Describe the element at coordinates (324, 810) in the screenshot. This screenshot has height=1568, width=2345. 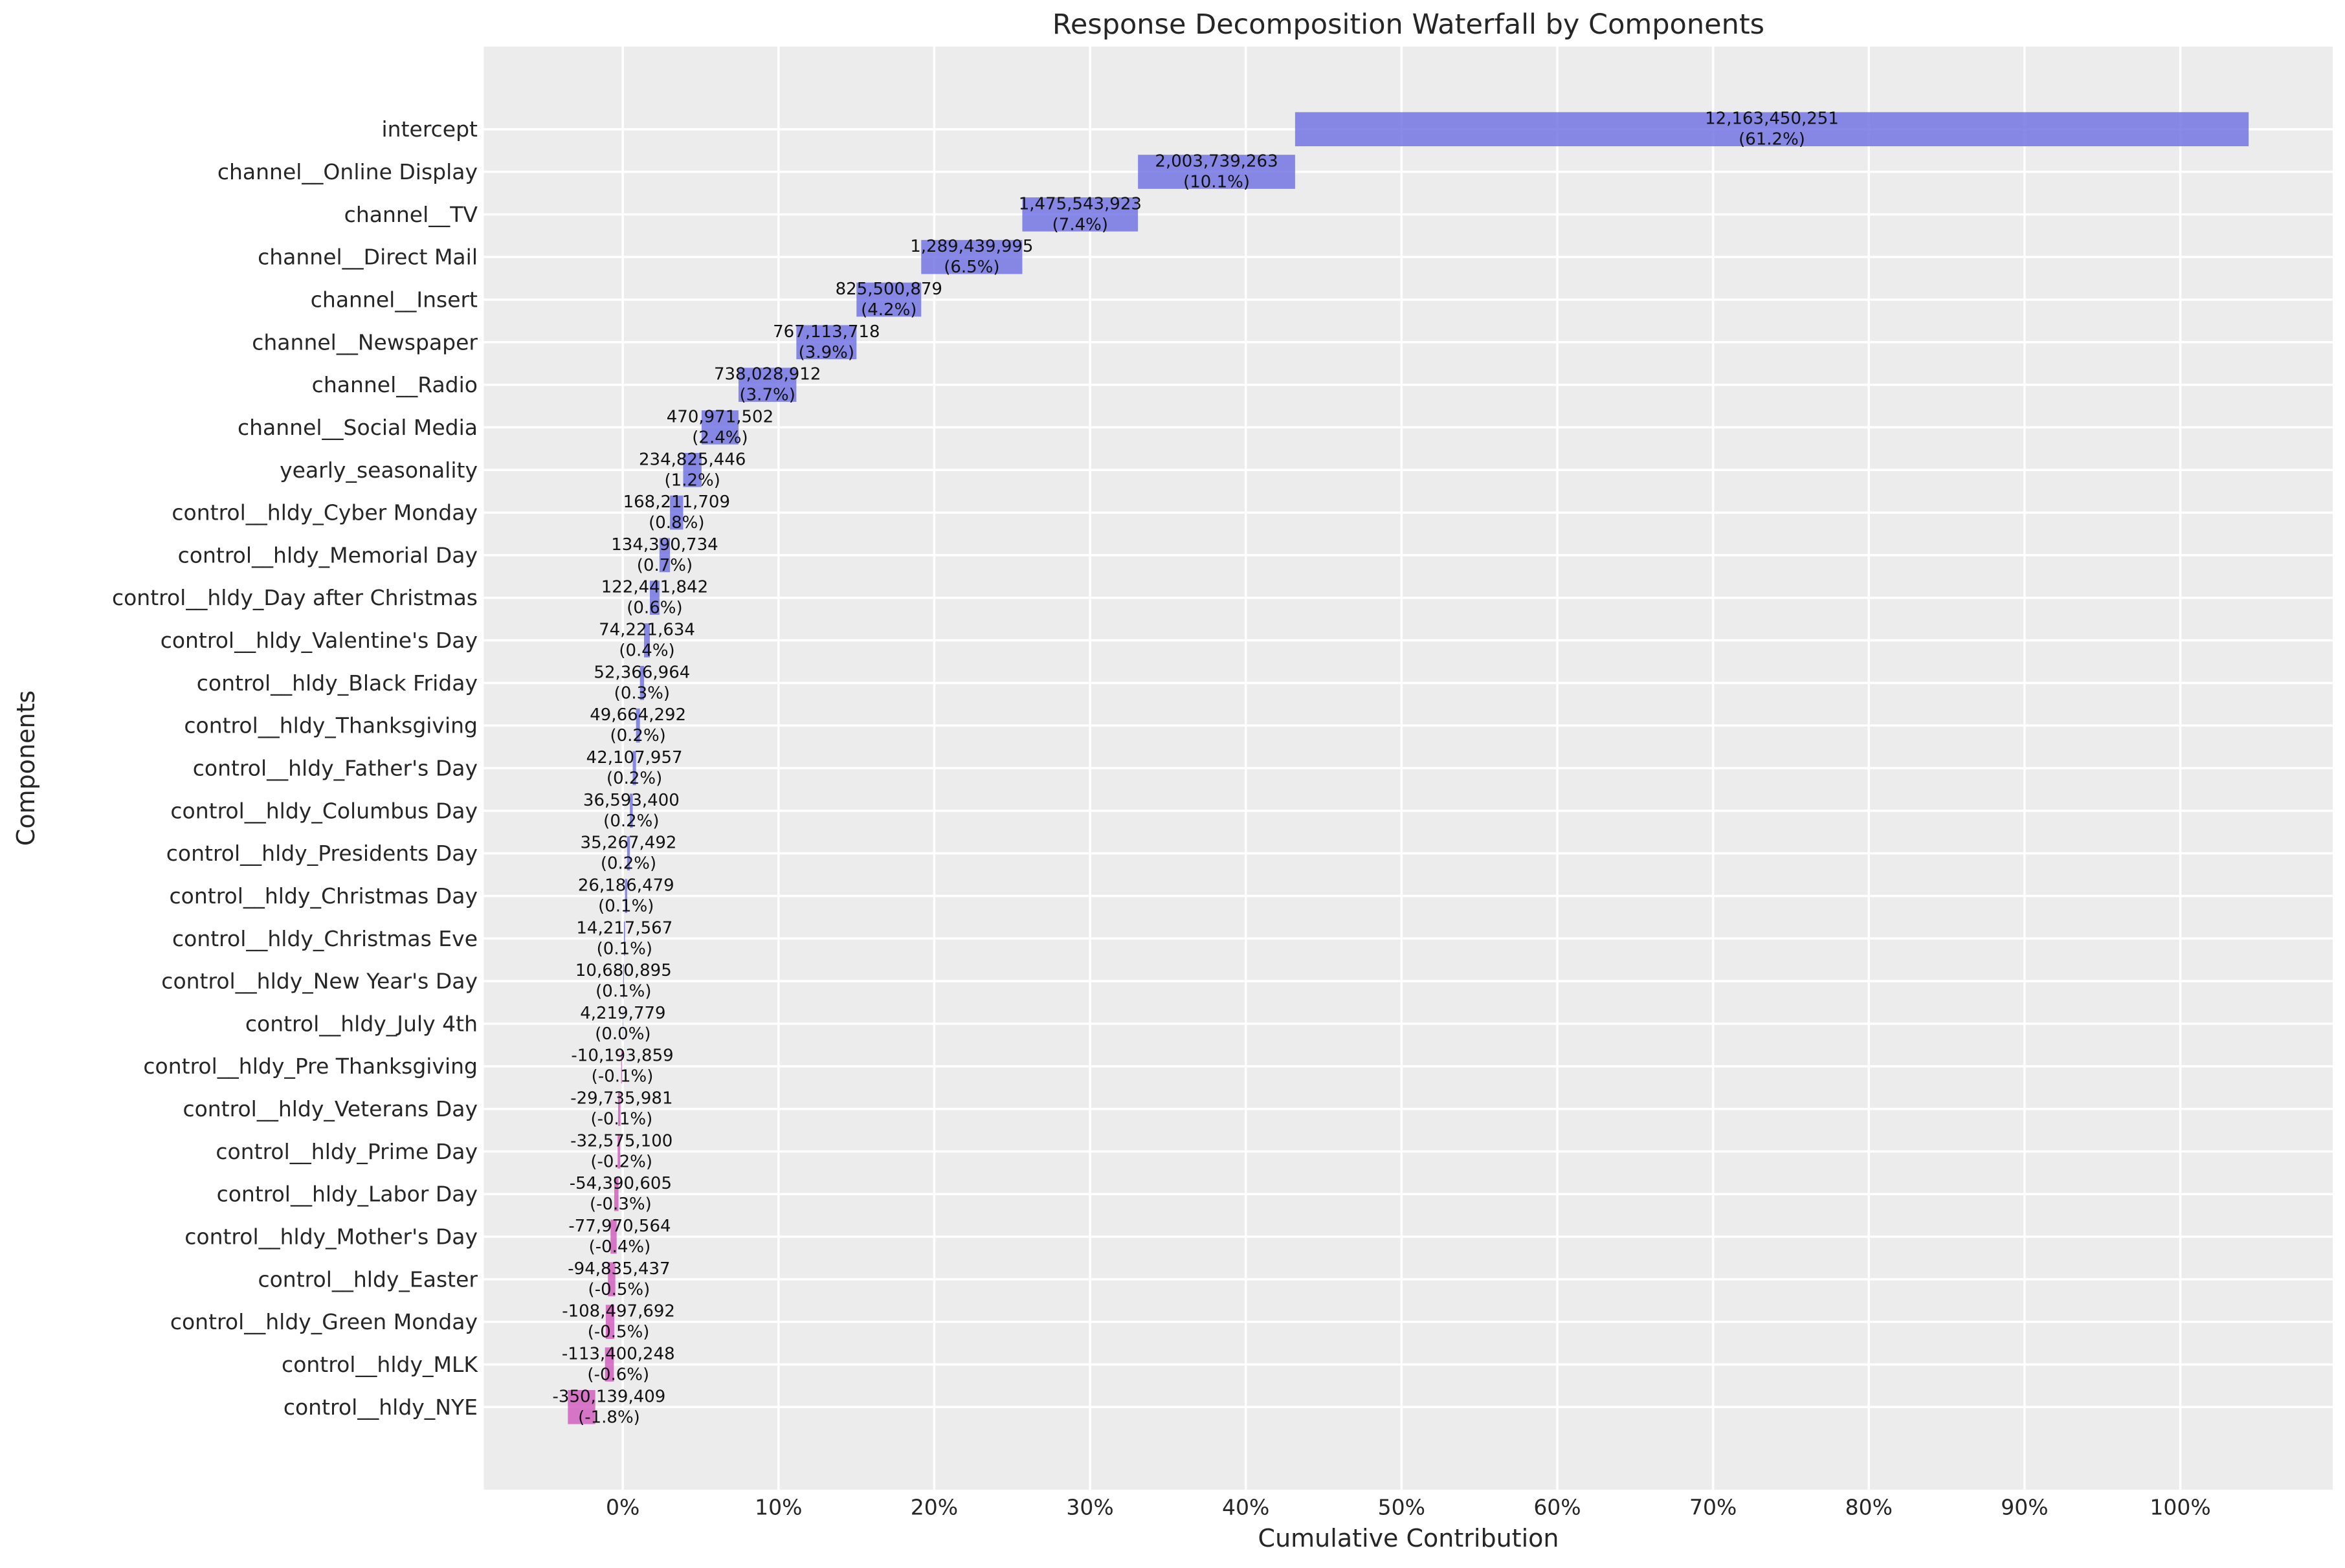
I see `y-tick-label: control__hldy_Columbus Day` at that location.